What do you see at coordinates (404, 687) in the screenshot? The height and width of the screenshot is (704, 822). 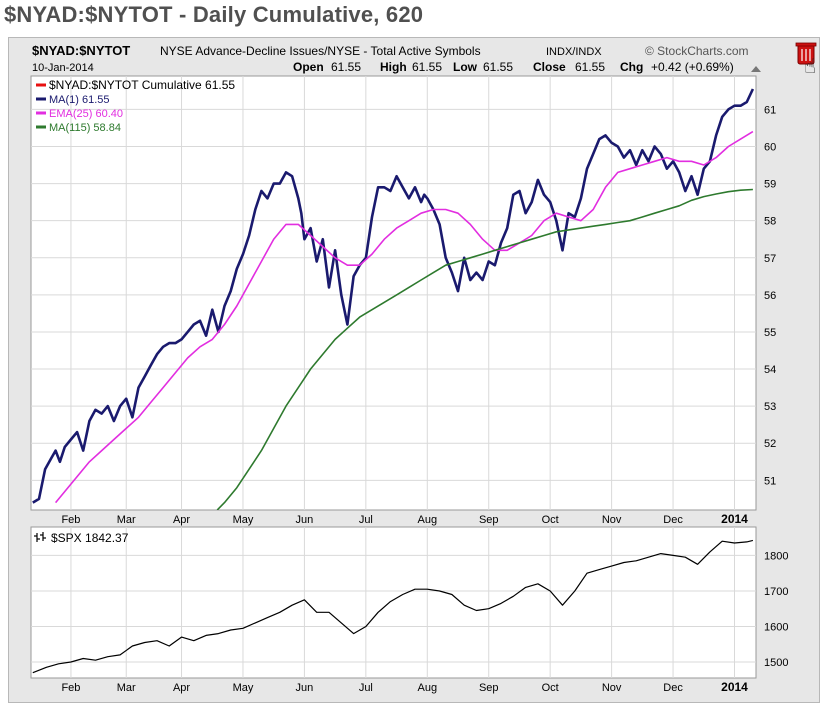 I see `spx-x-ticks: Feb Mar Apr May Jun Jul Aug Sep Oct Nov Dec 2014` at bounding box center [404, 687].